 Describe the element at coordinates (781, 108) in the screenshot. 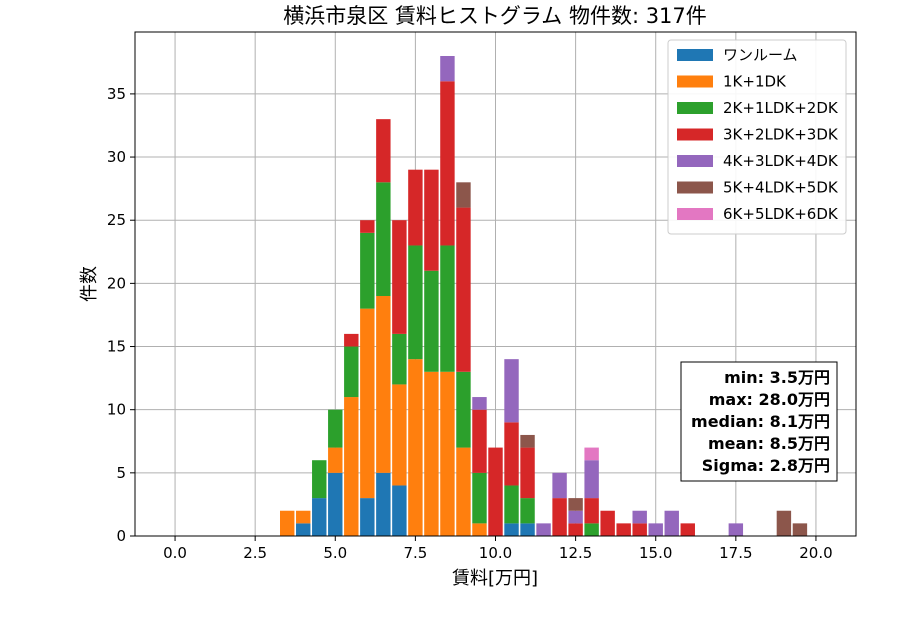

I see `legend-entry: 2K+1LDK+2DK` at that location.